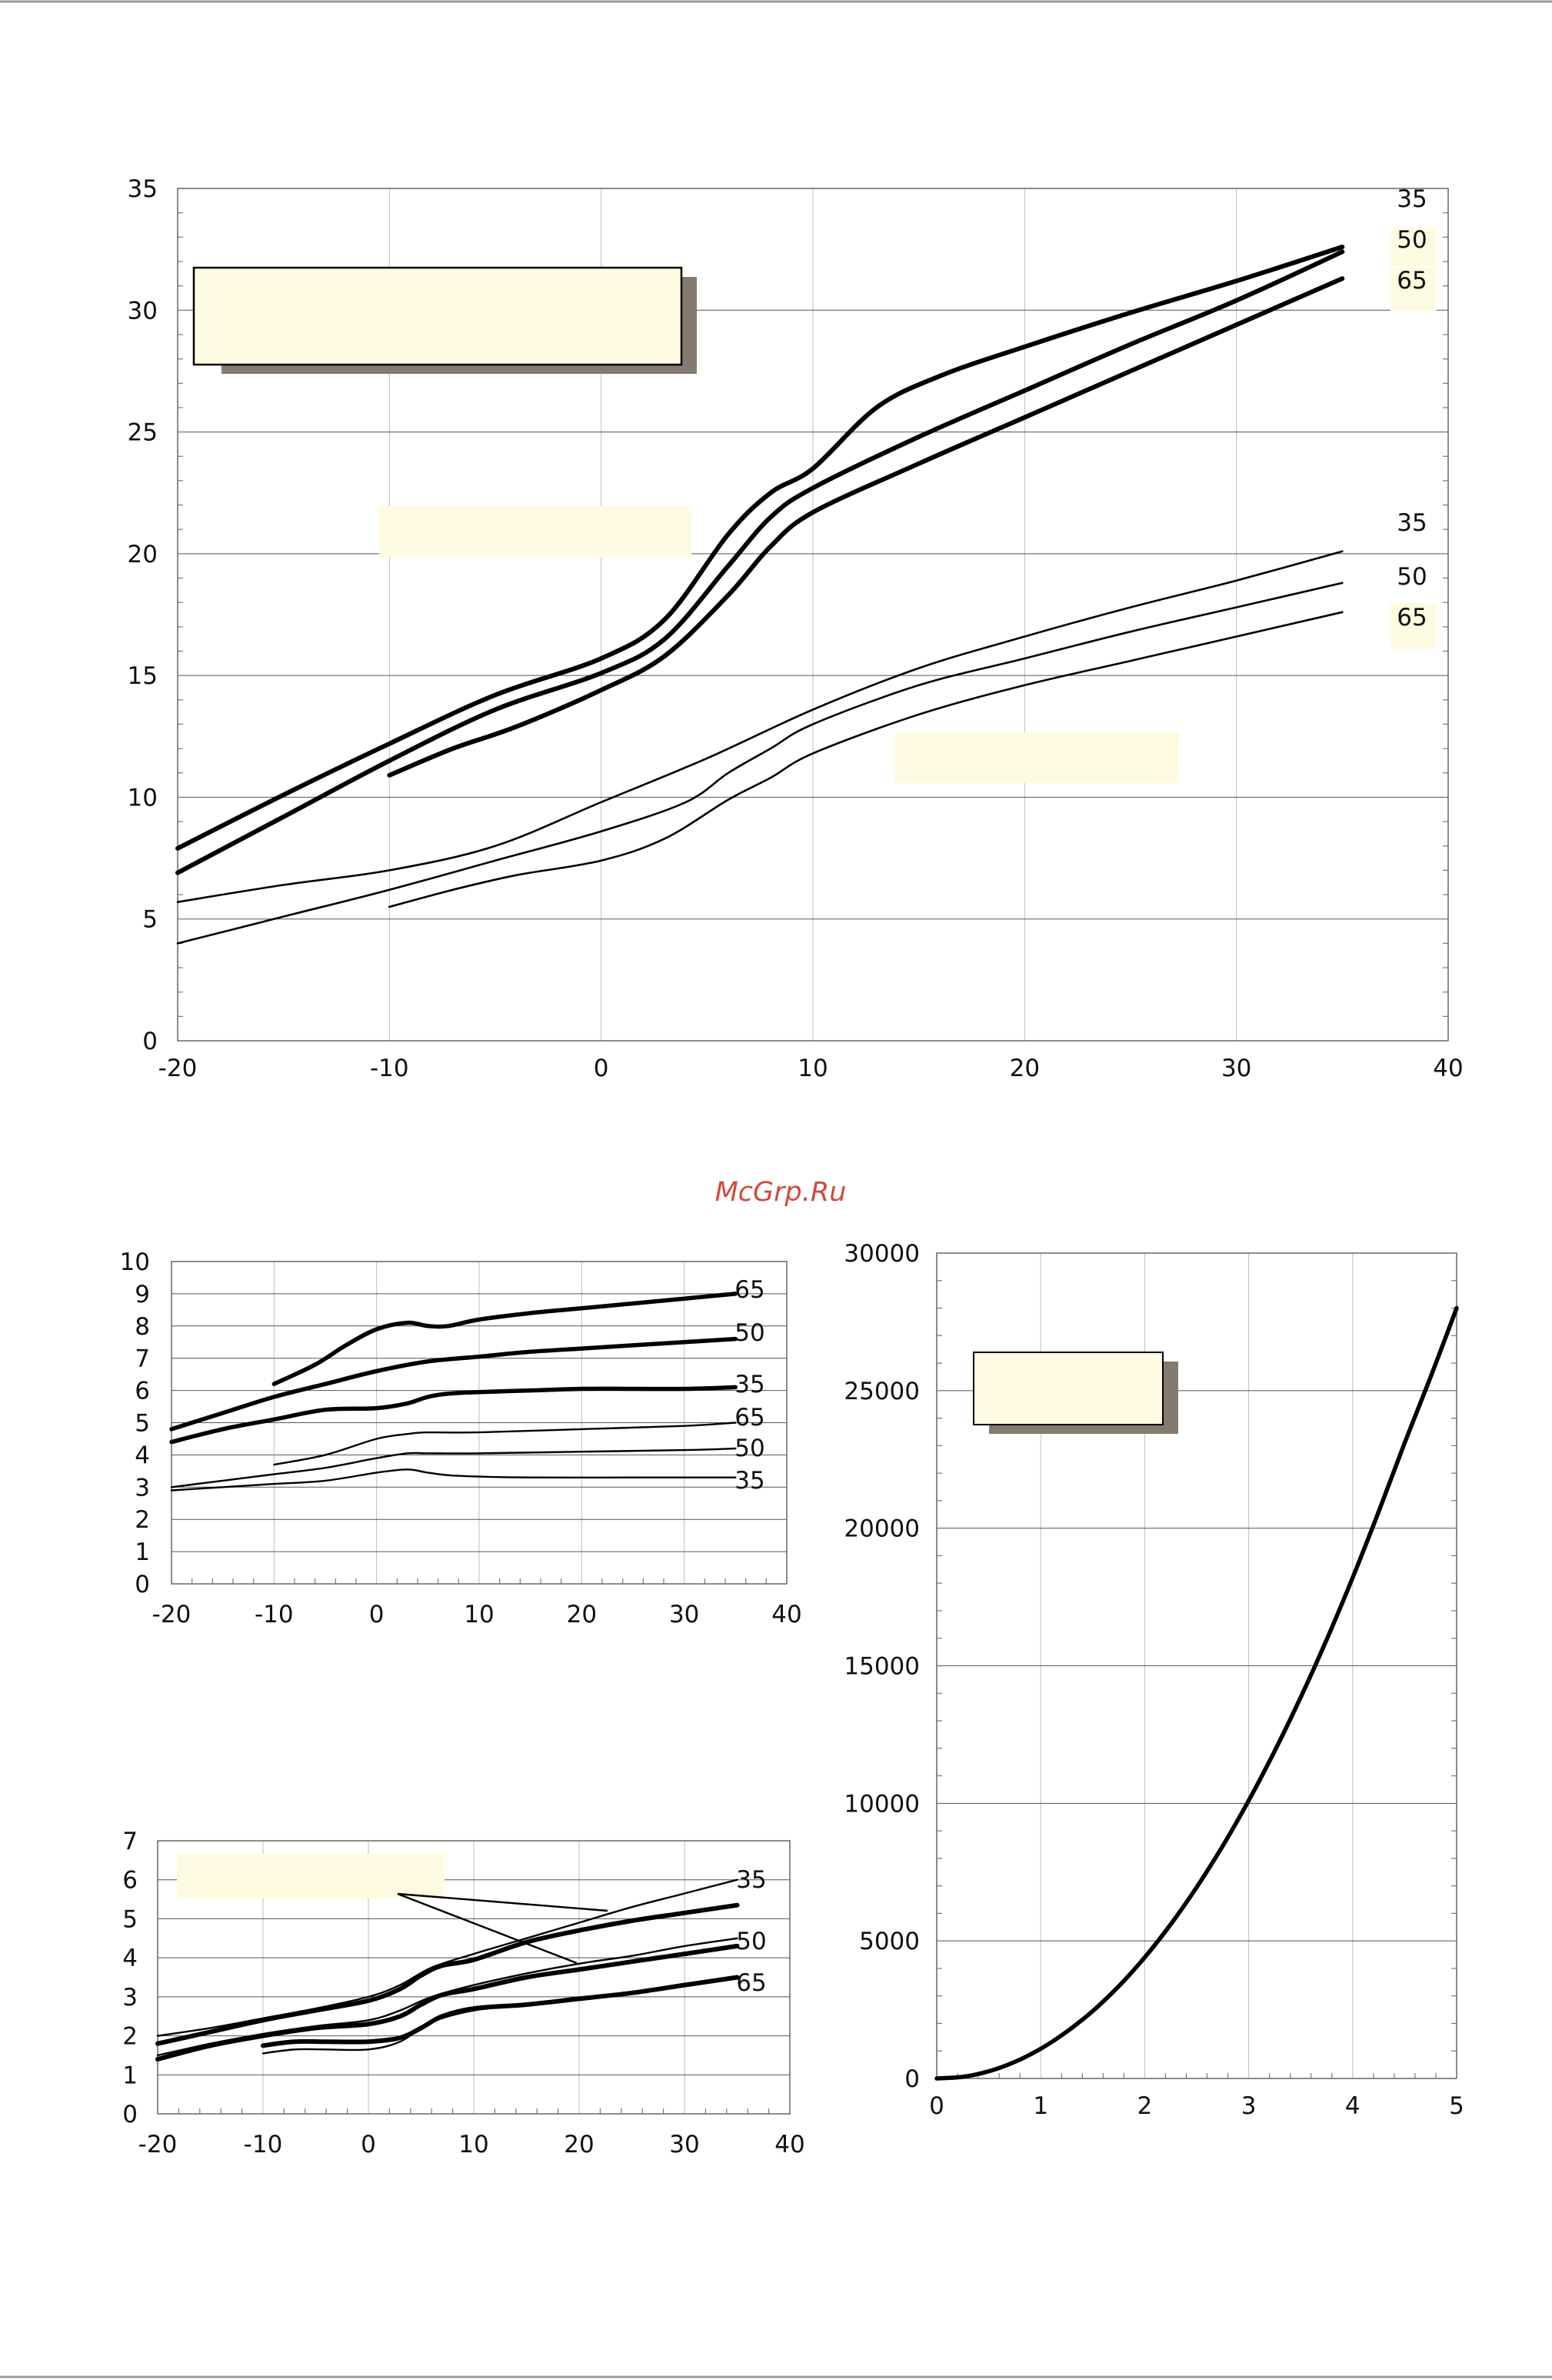 This screenshot has height=2380, width=1552. Describe the element at coordinates (882, 1804) in the screenshot. I see `y-tick-label: 10000` at that location.